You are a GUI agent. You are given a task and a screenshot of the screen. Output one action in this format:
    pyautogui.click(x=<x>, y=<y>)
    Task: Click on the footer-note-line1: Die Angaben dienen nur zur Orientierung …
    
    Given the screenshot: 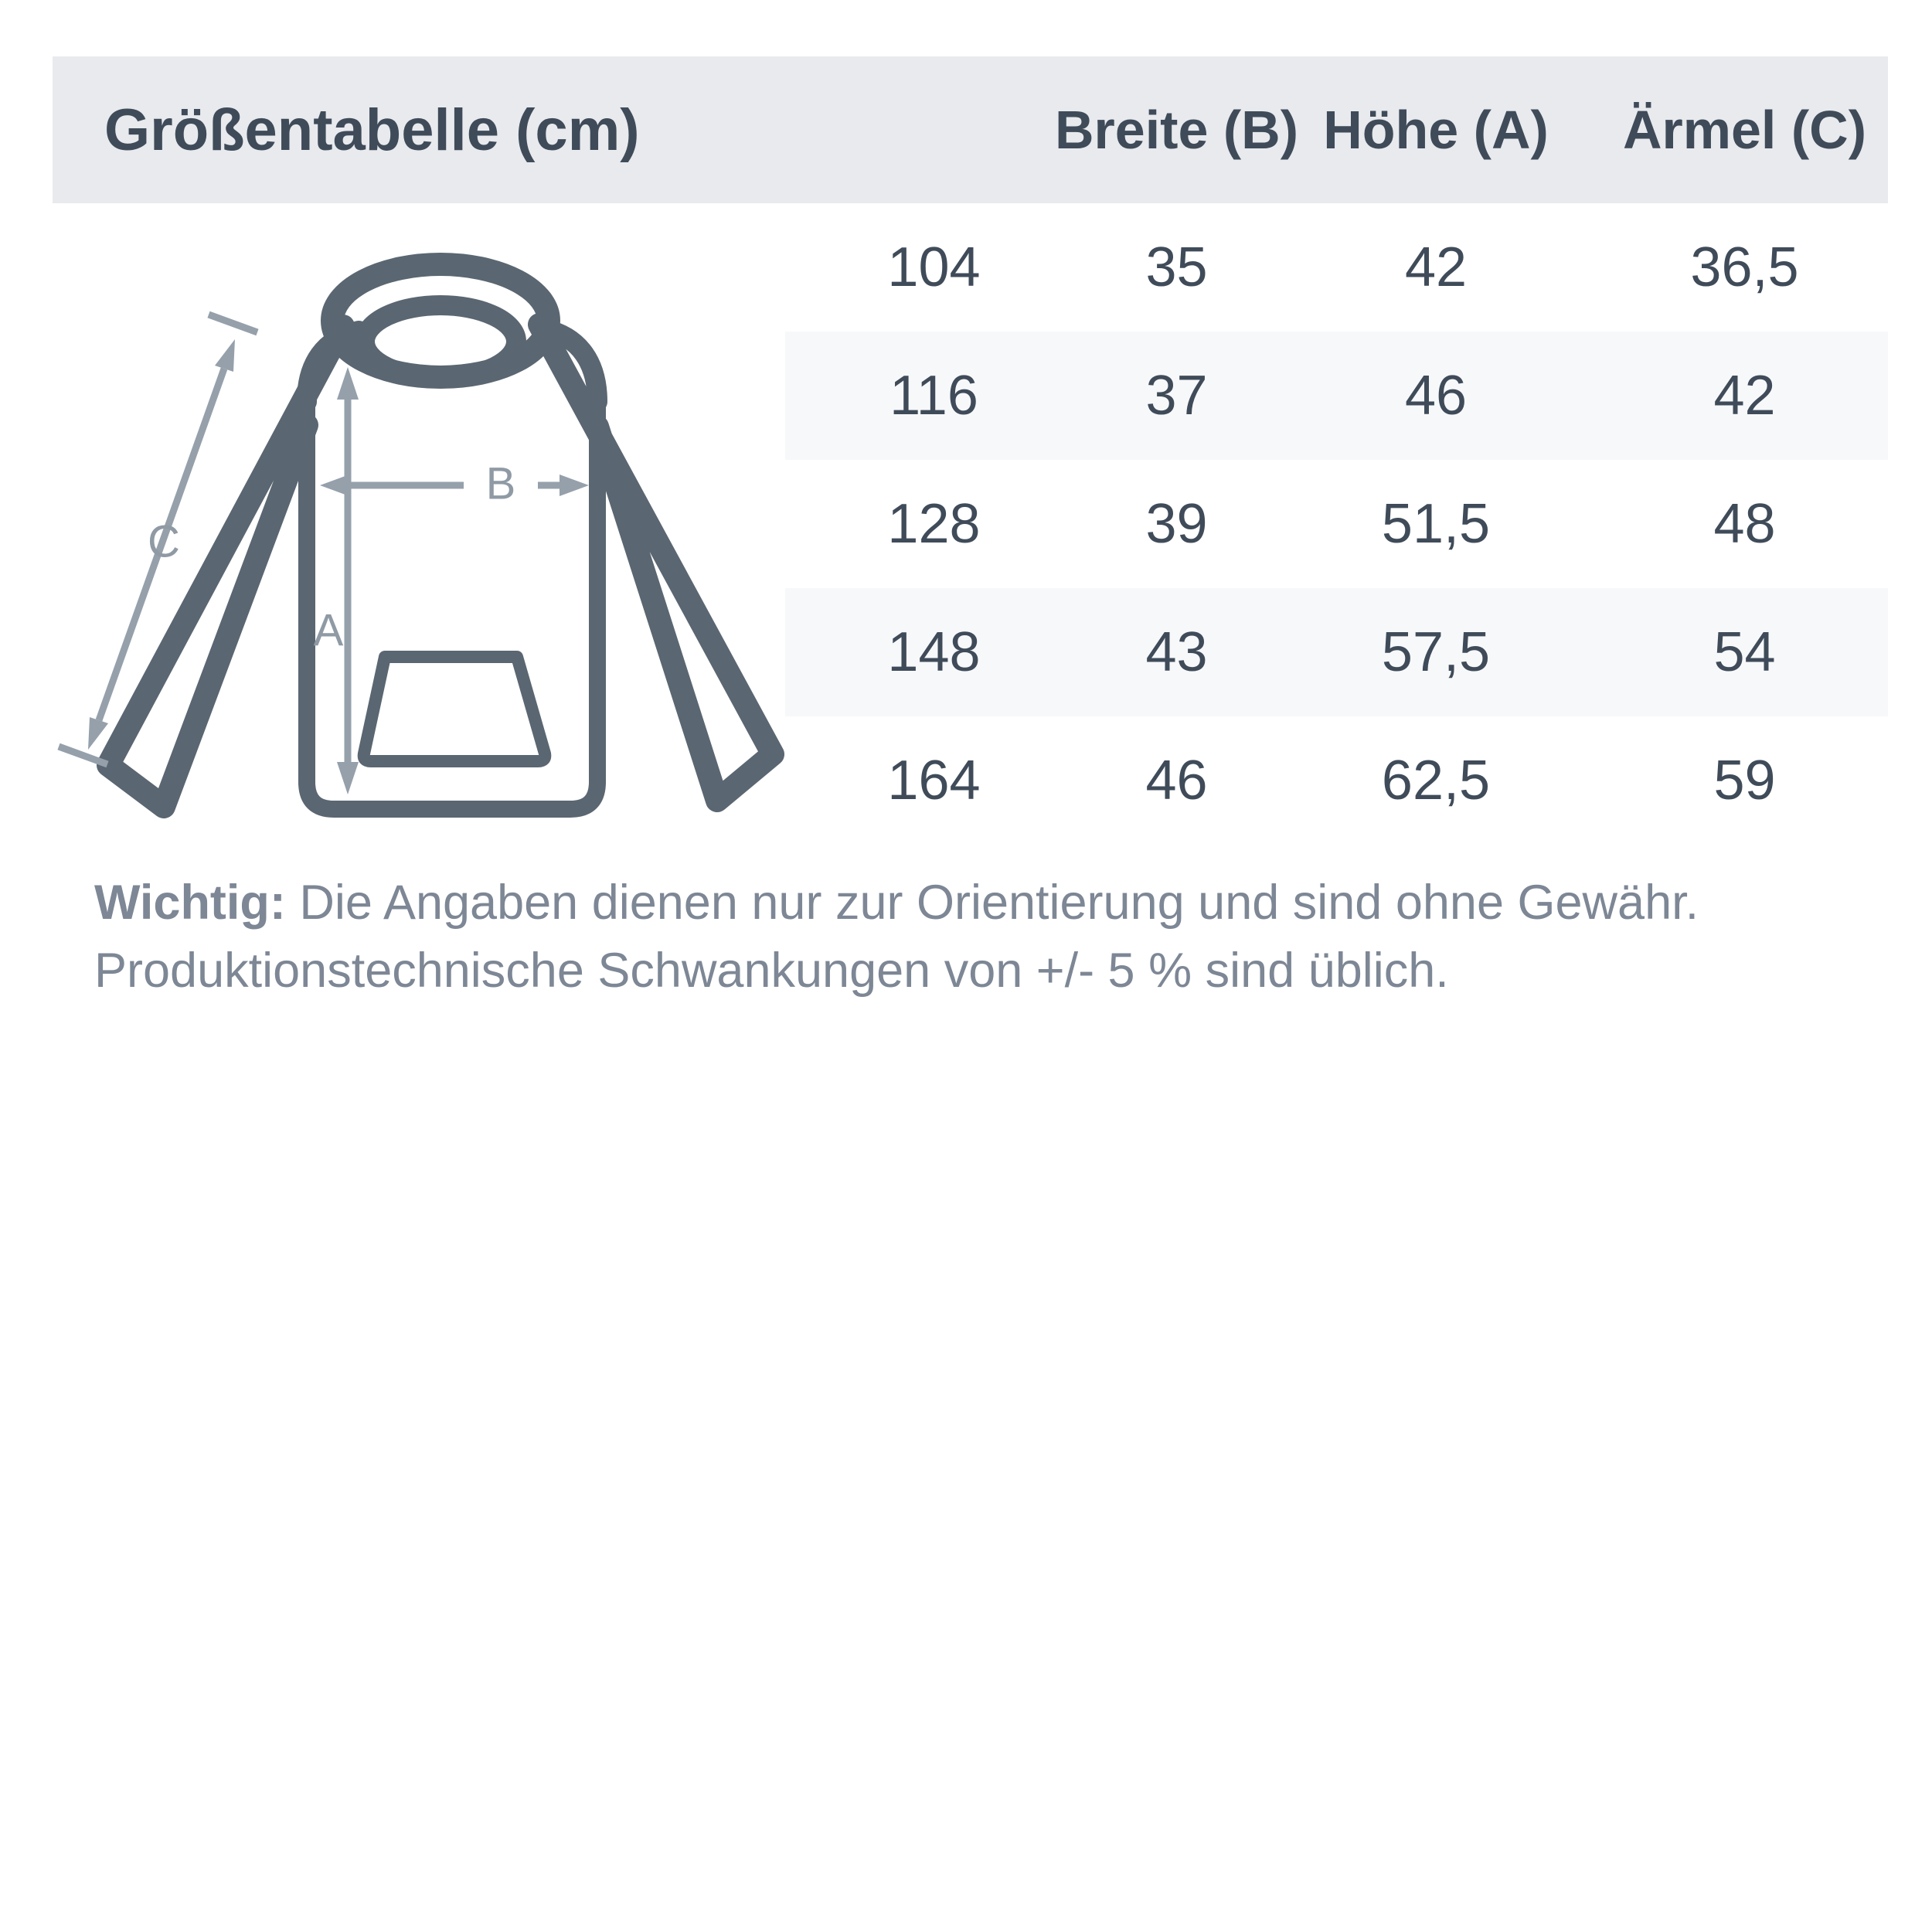 What is the action you would take?
    pyautogui.click(x=992, y=903)
    